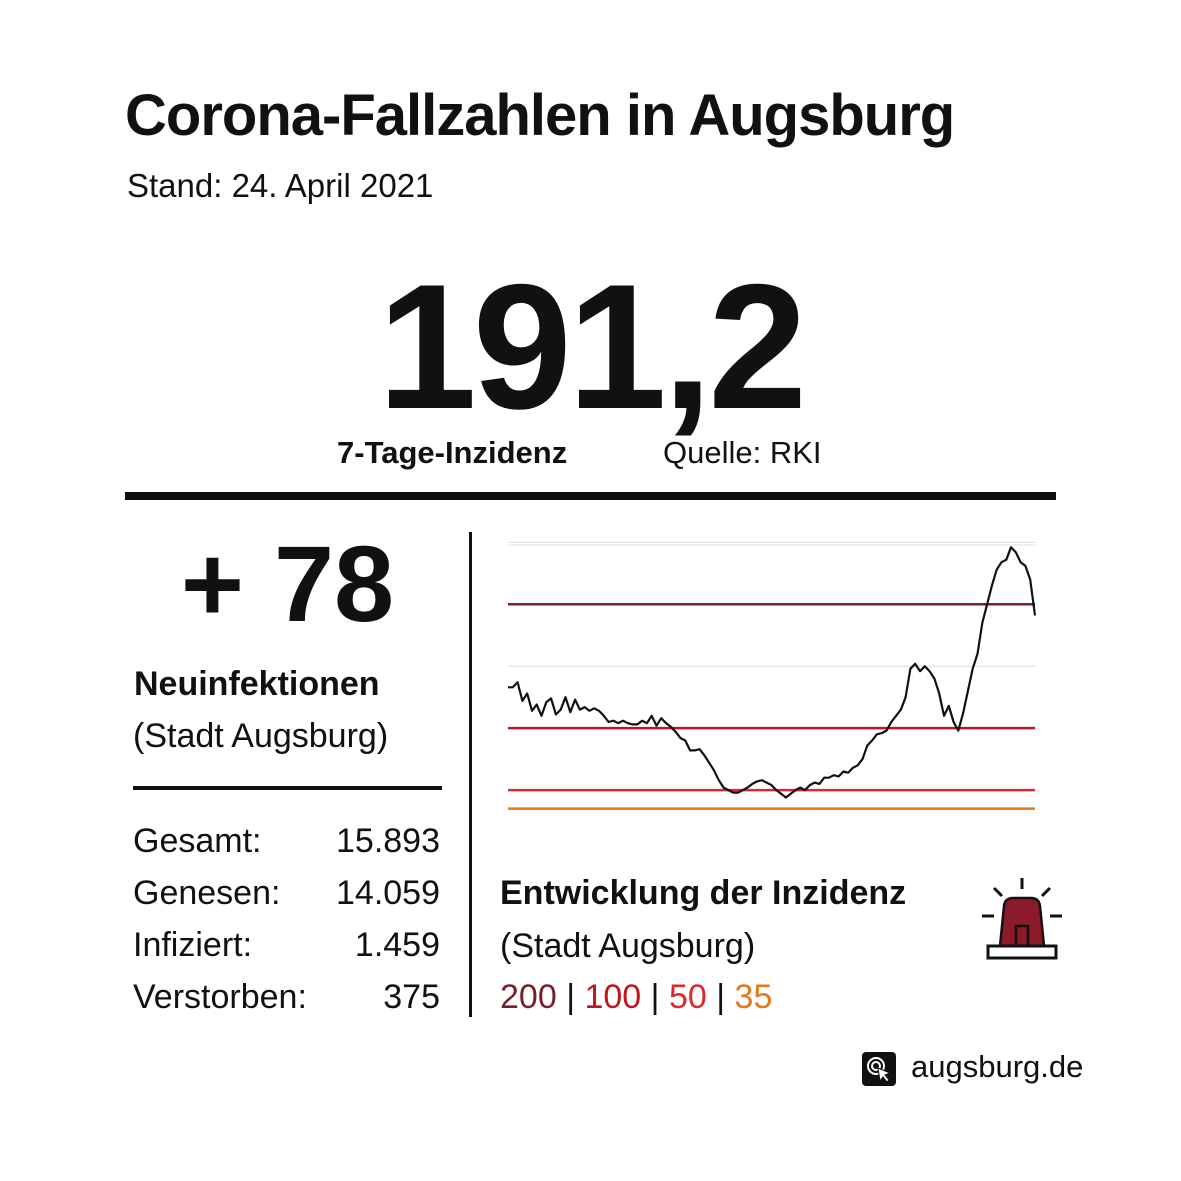  I want to click on siren-icon, so click(1022, 919).